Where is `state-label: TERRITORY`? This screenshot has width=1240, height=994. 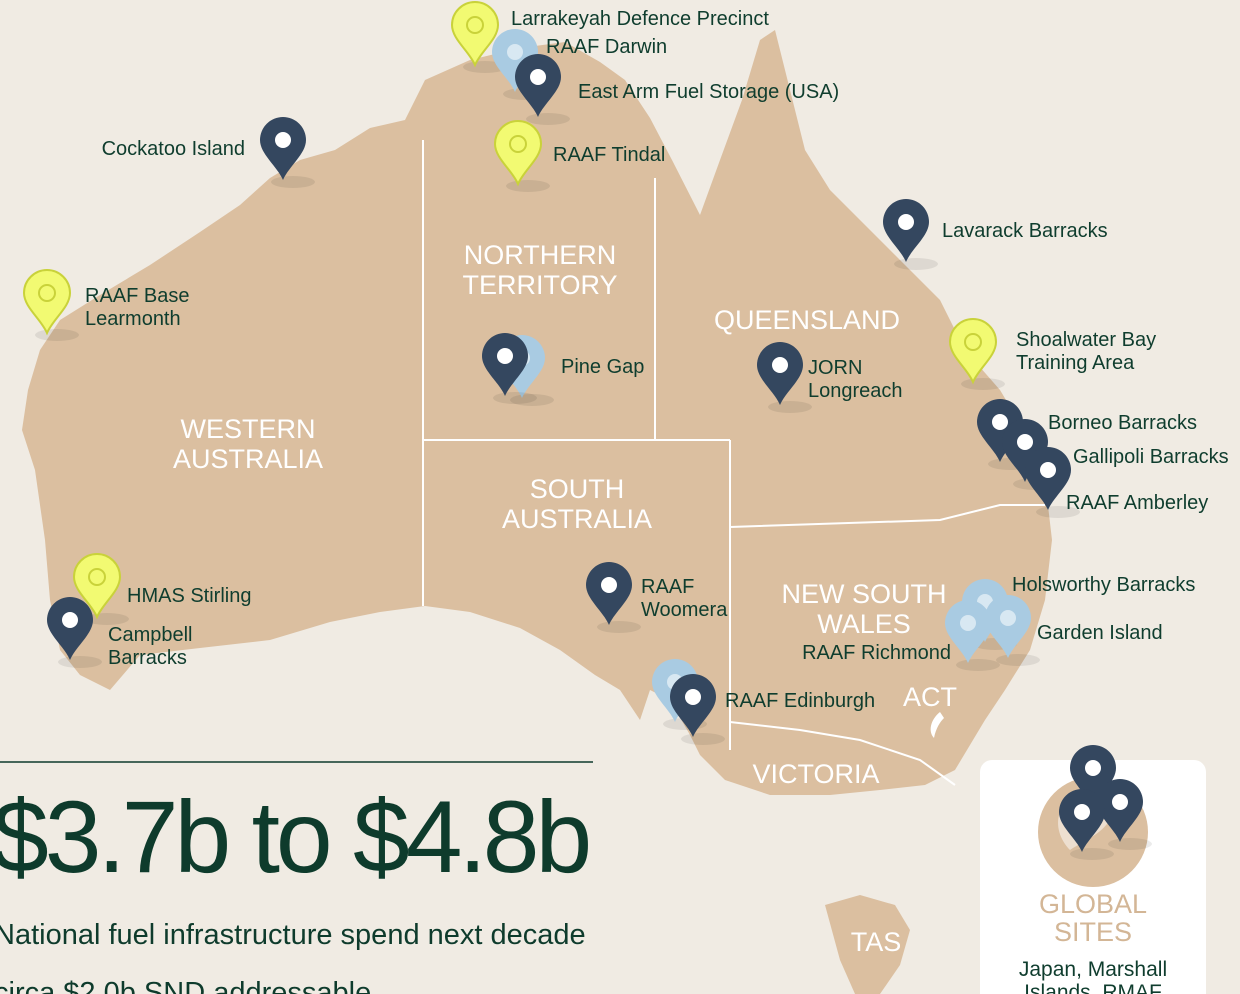 state-label: TERRITORY is located at coordinates (539, 285).